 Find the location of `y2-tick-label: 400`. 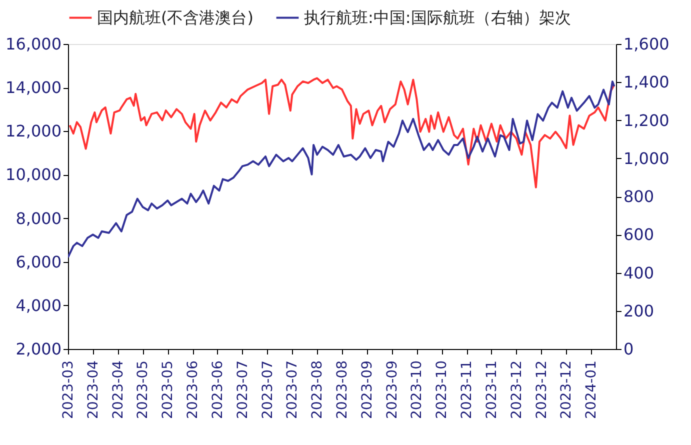

y2-tick-label: 400 is located at coordinates (639, 272).